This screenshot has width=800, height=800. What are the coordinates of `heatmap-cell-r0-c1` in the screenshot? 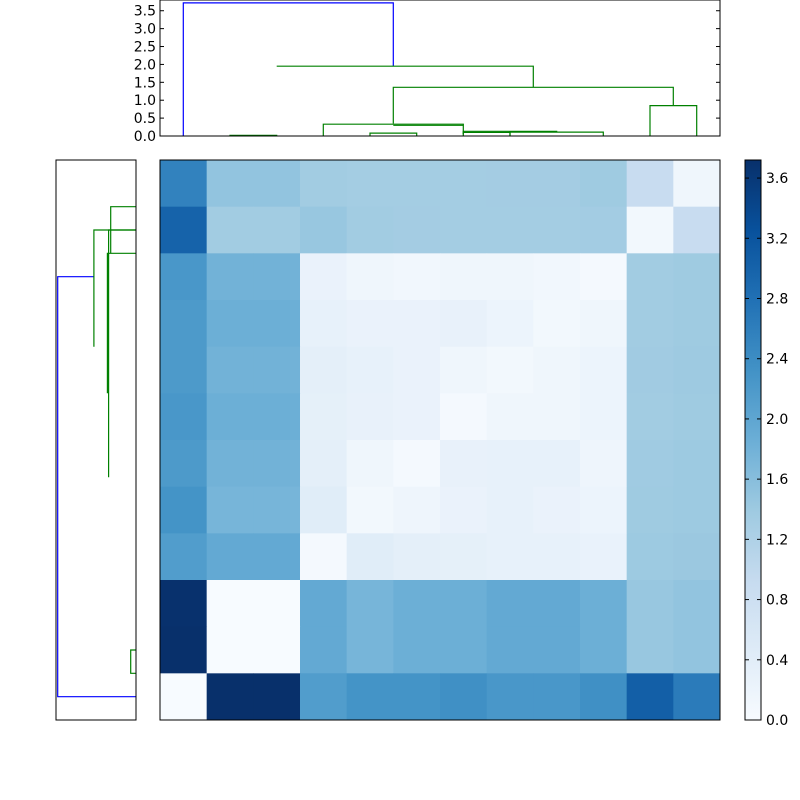 It's located at (230, 184).